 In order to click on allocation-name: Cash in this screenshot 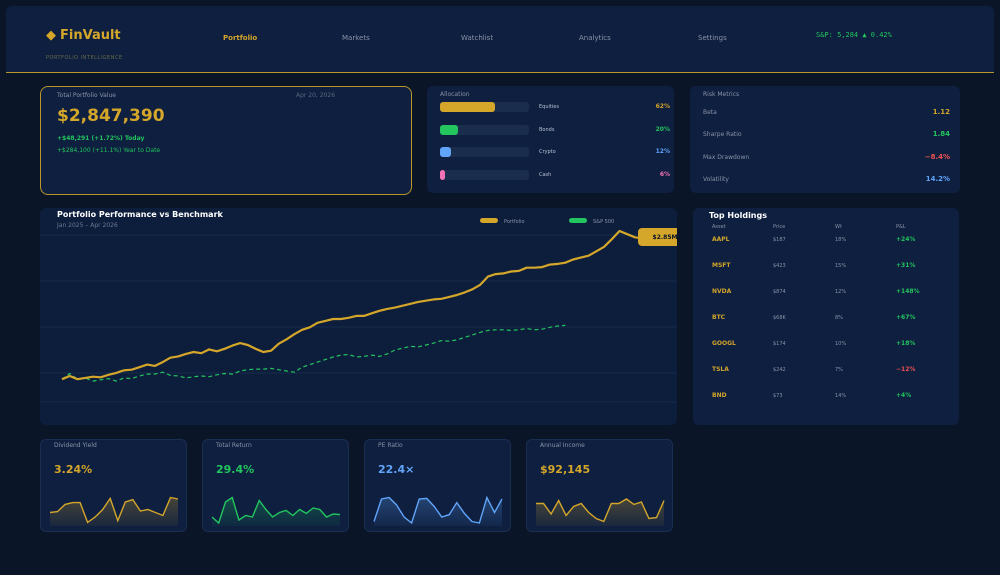, I will do `click(545, 175)`.